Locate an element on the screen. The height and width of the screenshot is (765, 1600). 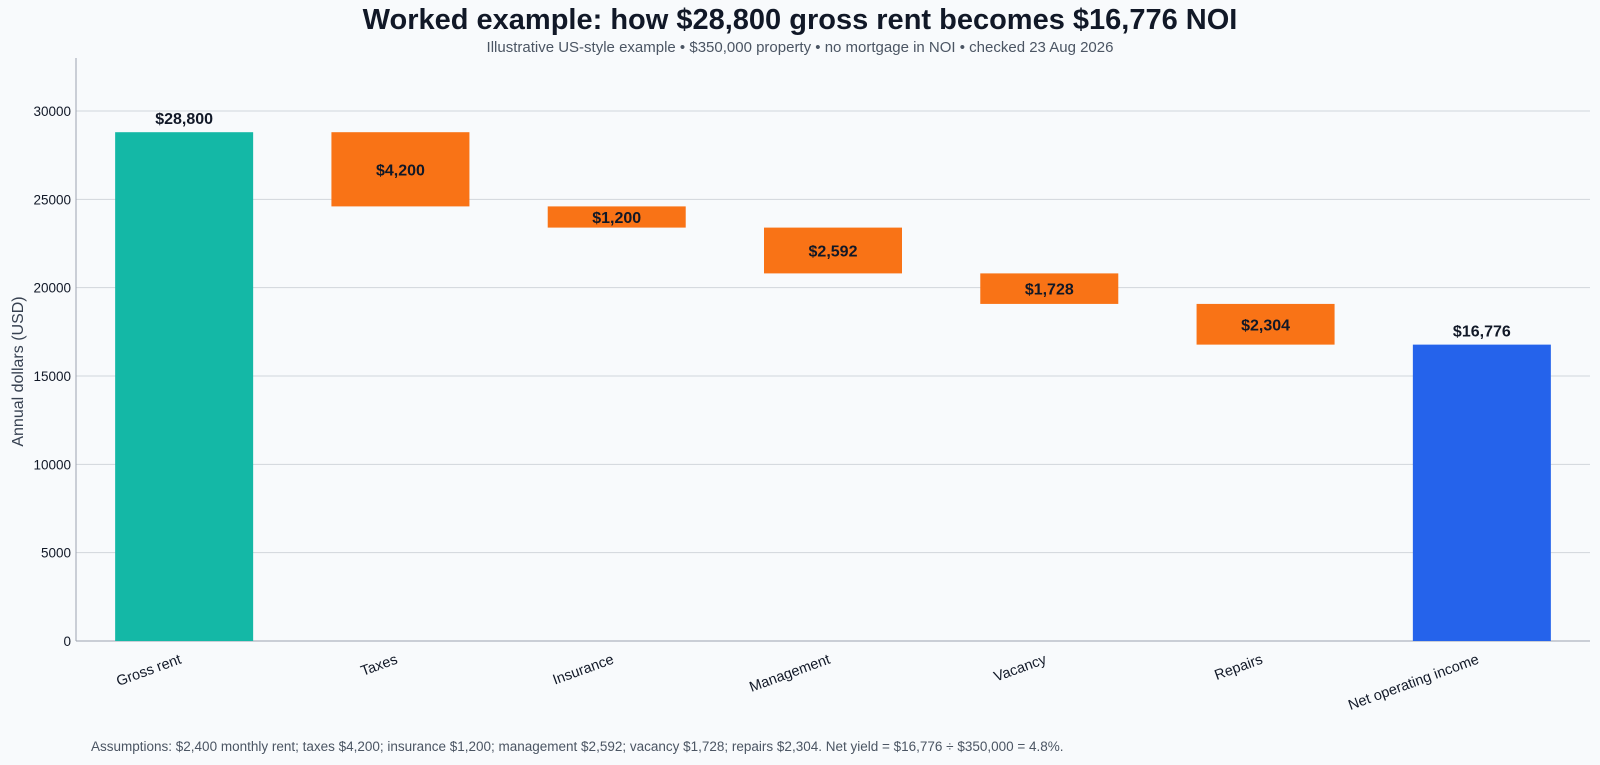
bar-value-label: $2,592 is located at coordinates (833, 251).